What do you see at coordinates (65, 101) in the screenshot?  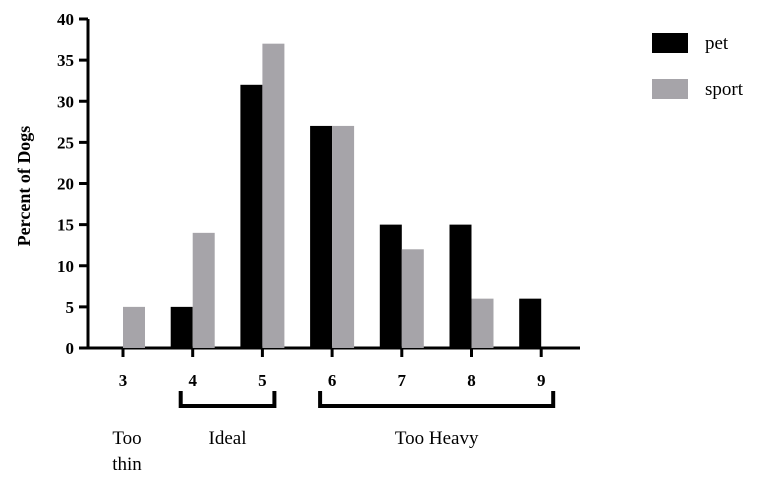 I see `y-tick-label: 30` at bounding box center [65, 101].